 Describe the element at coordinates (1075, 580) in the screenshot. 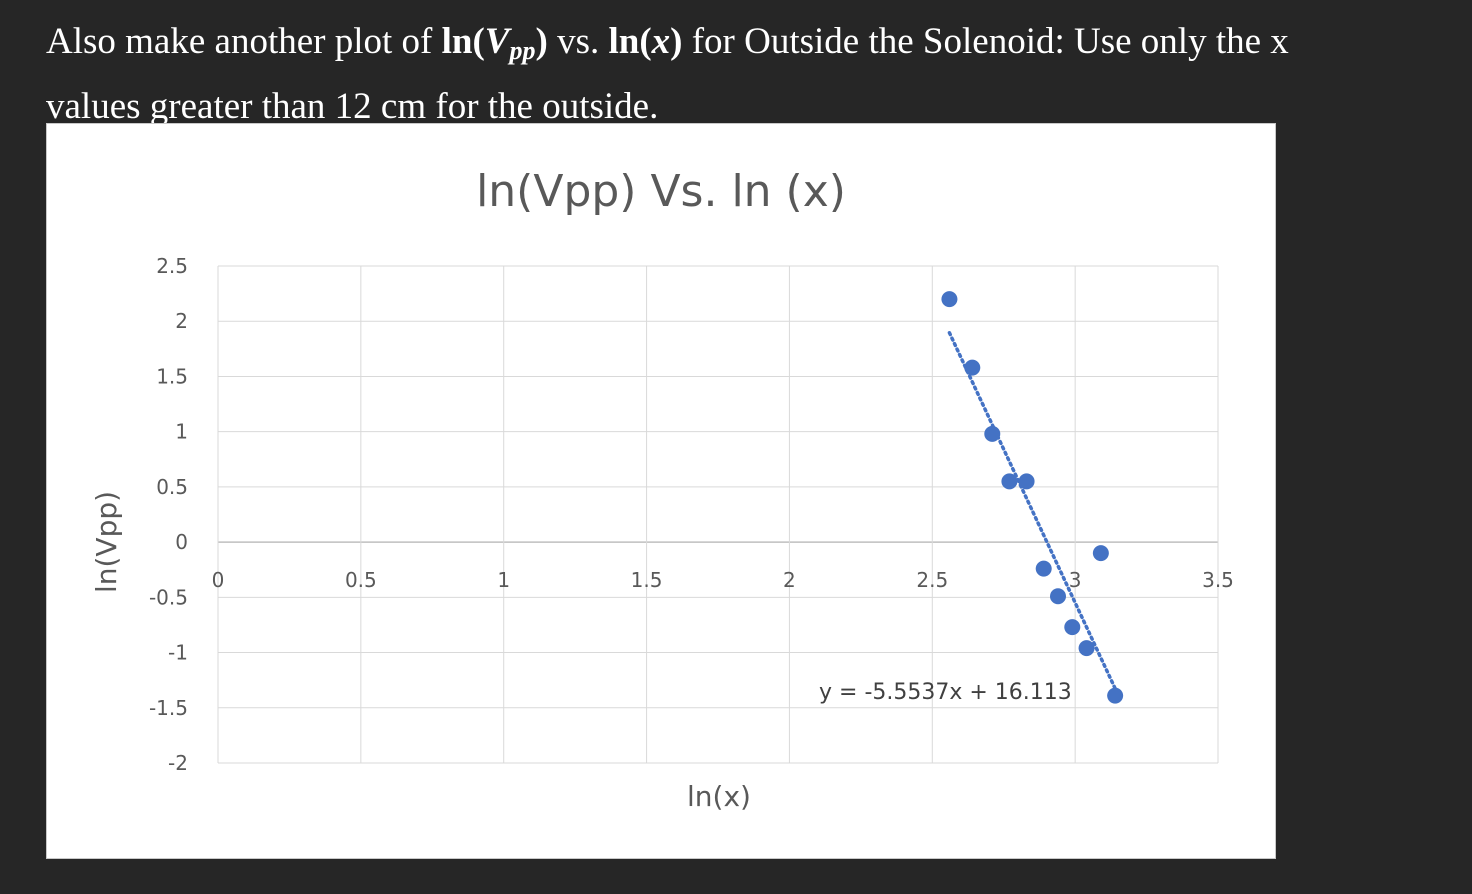

I see `x-tick-label: 3` at that location.